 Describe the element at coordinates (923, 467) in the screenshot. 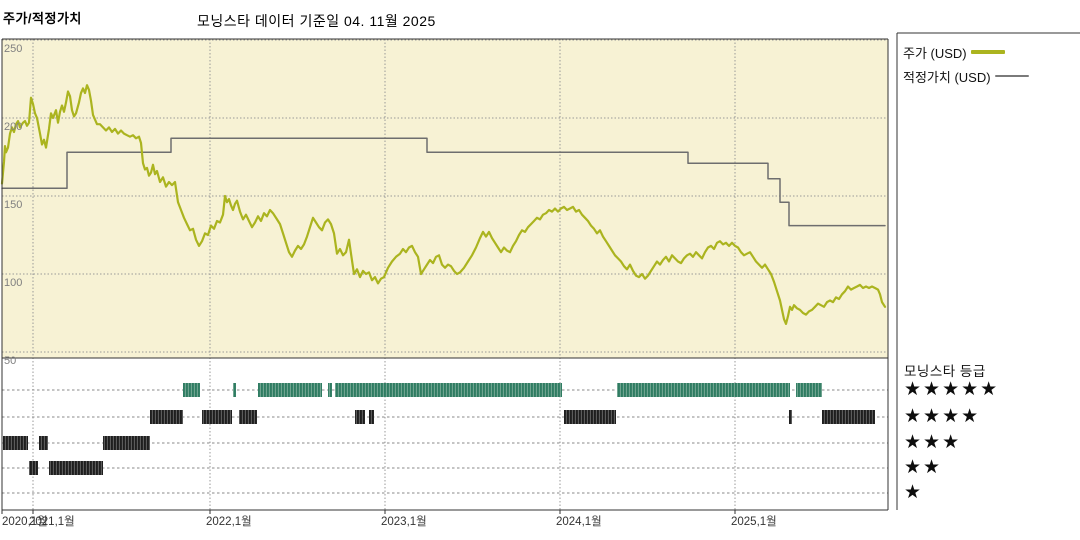

I see `rating-row-2-stars: ★★` at that location.